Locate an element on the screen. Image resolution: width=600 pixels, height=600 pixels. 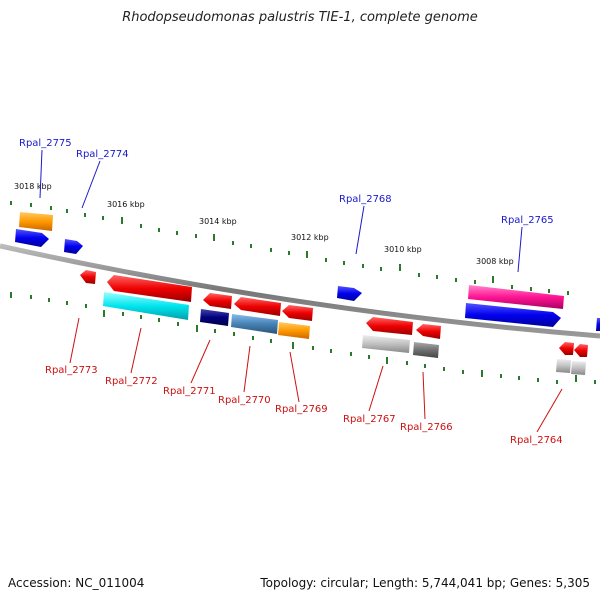
gene-label-rpal-2772: Rpal_2772 is located at coordinates (131, 381).